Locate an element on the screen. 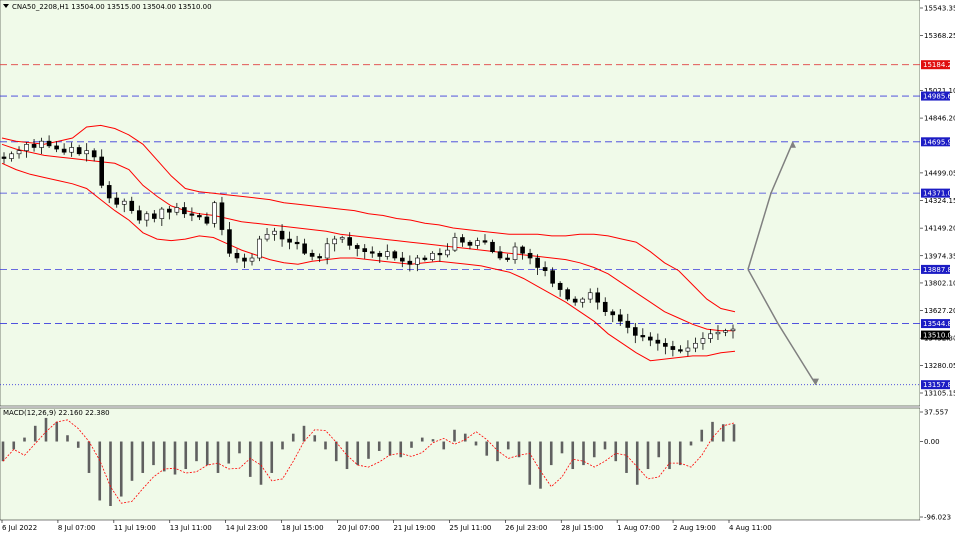 The width and height of the screenshot is (955, 535). macd-tick-label: 0.00 is located at coordinates (932, 442).